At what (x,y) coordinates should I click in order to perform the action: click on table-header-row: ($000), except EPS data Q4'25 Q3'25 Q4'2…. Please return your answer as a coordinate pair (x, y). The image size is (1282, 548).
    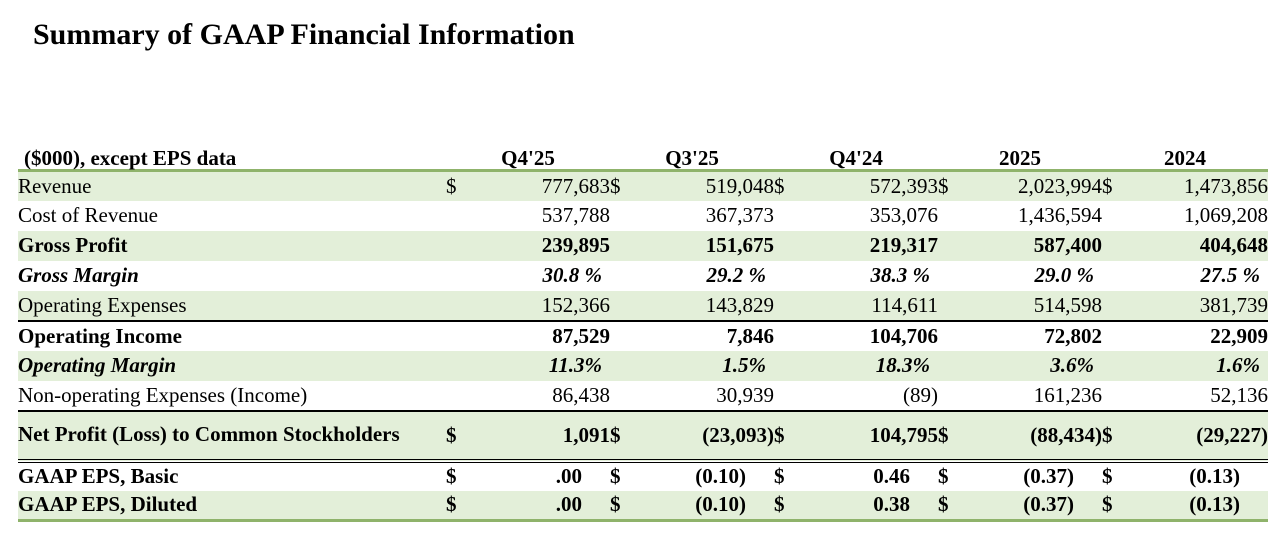
    Looking at the image, I should click on (643, 154).